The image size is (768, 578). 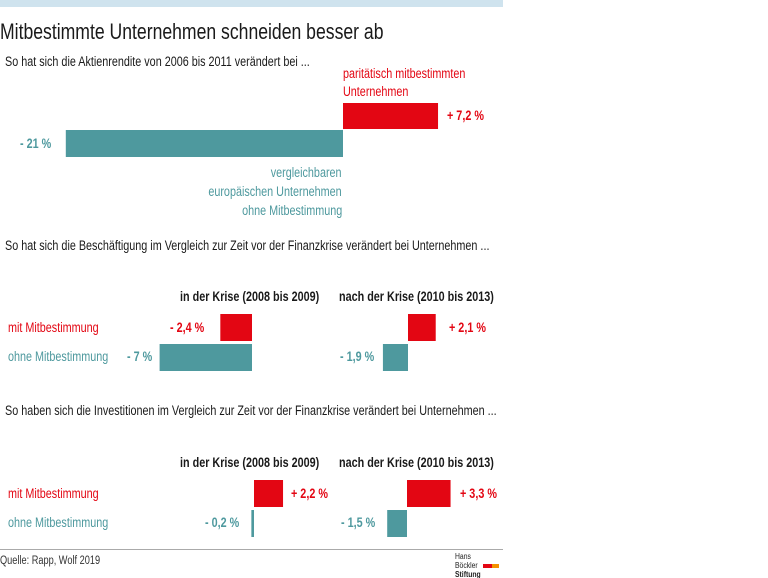 What do you see at coordinates (357, 356) in the screenshot?
I see `value-label: - 1,9 %` at bounding box center [357, 356].